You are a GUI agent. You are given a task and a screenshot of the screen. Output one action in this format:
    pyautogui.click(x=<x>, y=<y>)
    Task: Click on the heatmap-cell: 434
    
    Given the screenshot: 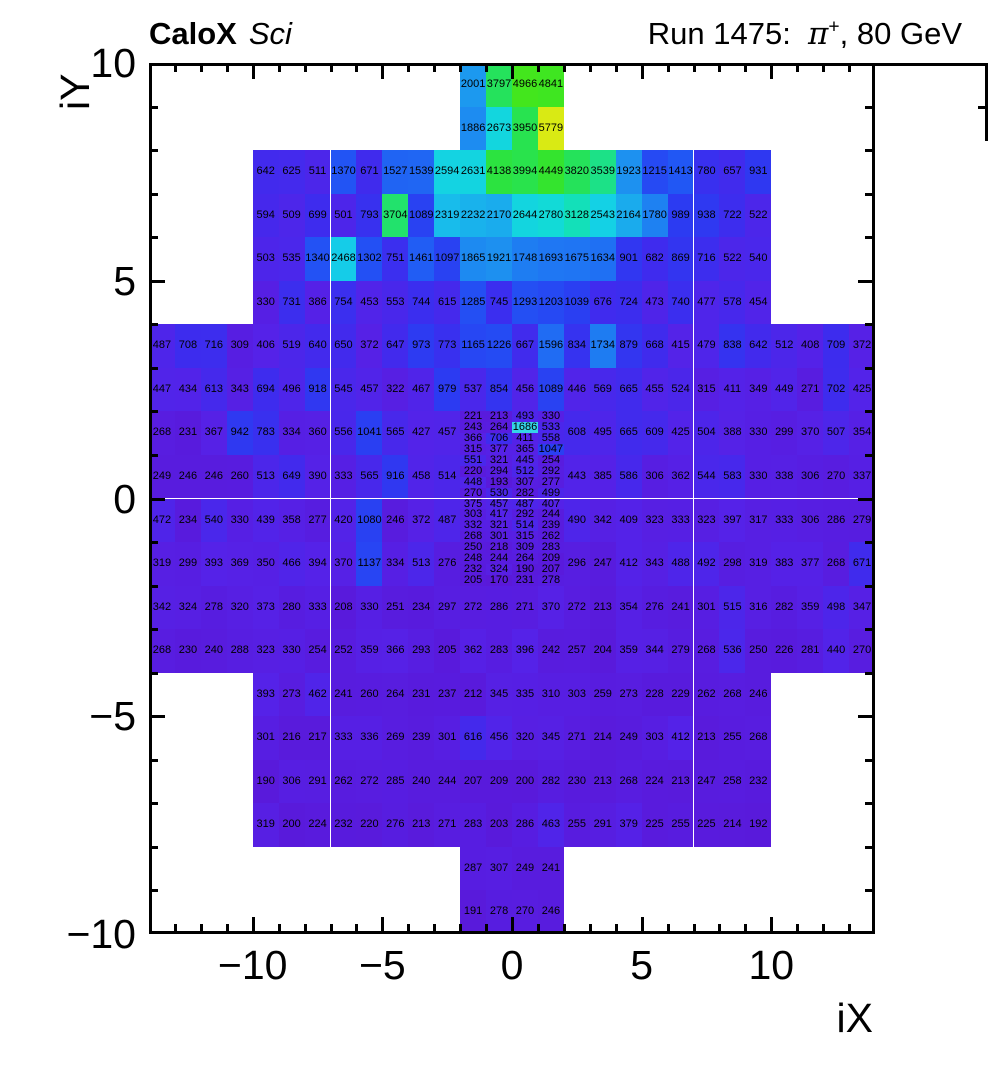 What is the action you would take?
    pyautogui.click(x=187, y=389)
    